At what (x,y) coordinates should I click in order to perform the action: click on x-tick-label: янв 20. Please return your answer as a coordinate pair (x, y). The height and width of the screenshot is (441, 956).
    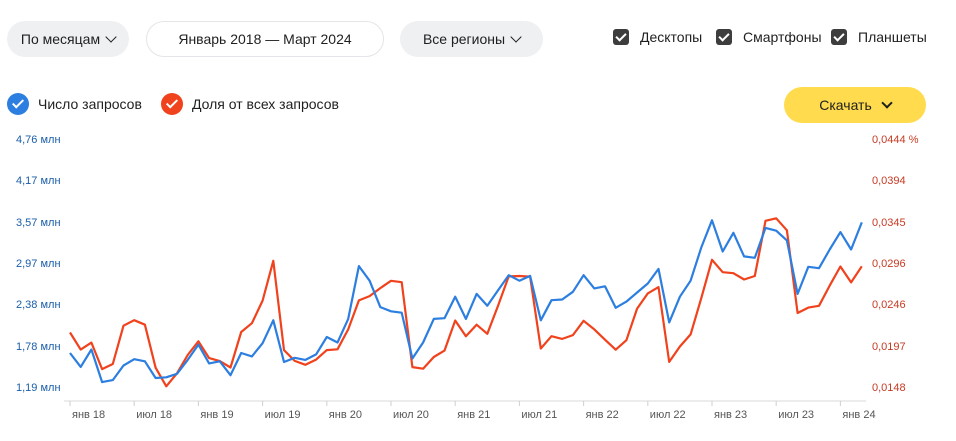
    Looking at the image, I should click on (345, 415).